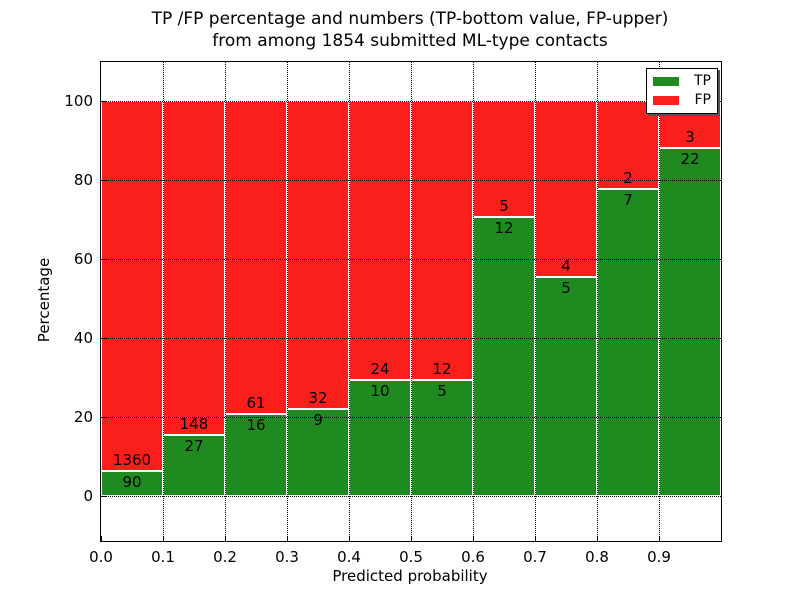 The height and width of the screenshot is (600, 800). What do you see at coordinates (666, 100) in the screenshot?
I see `fp-legend-swatch-icon` at bounding box center [666, 100].